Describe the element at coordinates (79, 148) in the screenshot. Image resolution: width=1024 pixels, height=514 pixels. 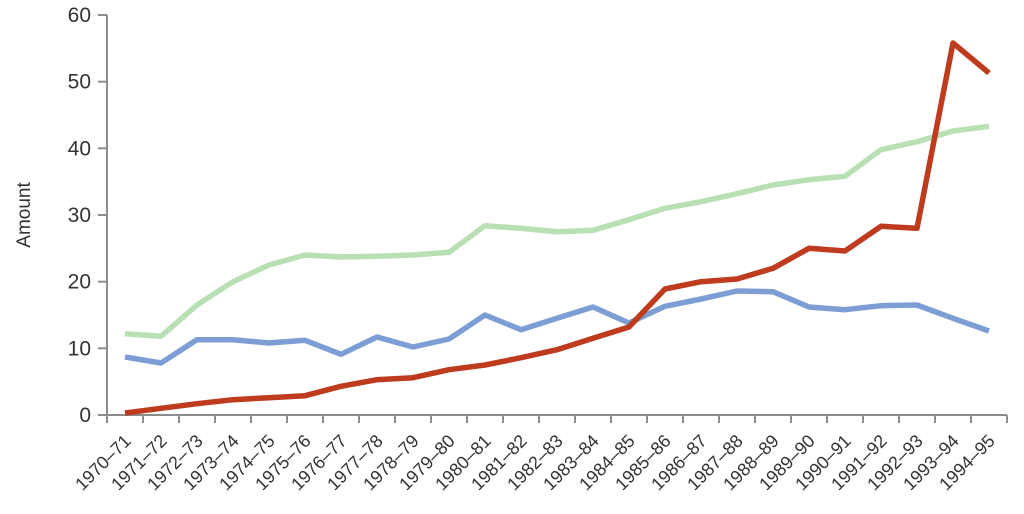
I see `y-axis-tick-label: 40` at that location.